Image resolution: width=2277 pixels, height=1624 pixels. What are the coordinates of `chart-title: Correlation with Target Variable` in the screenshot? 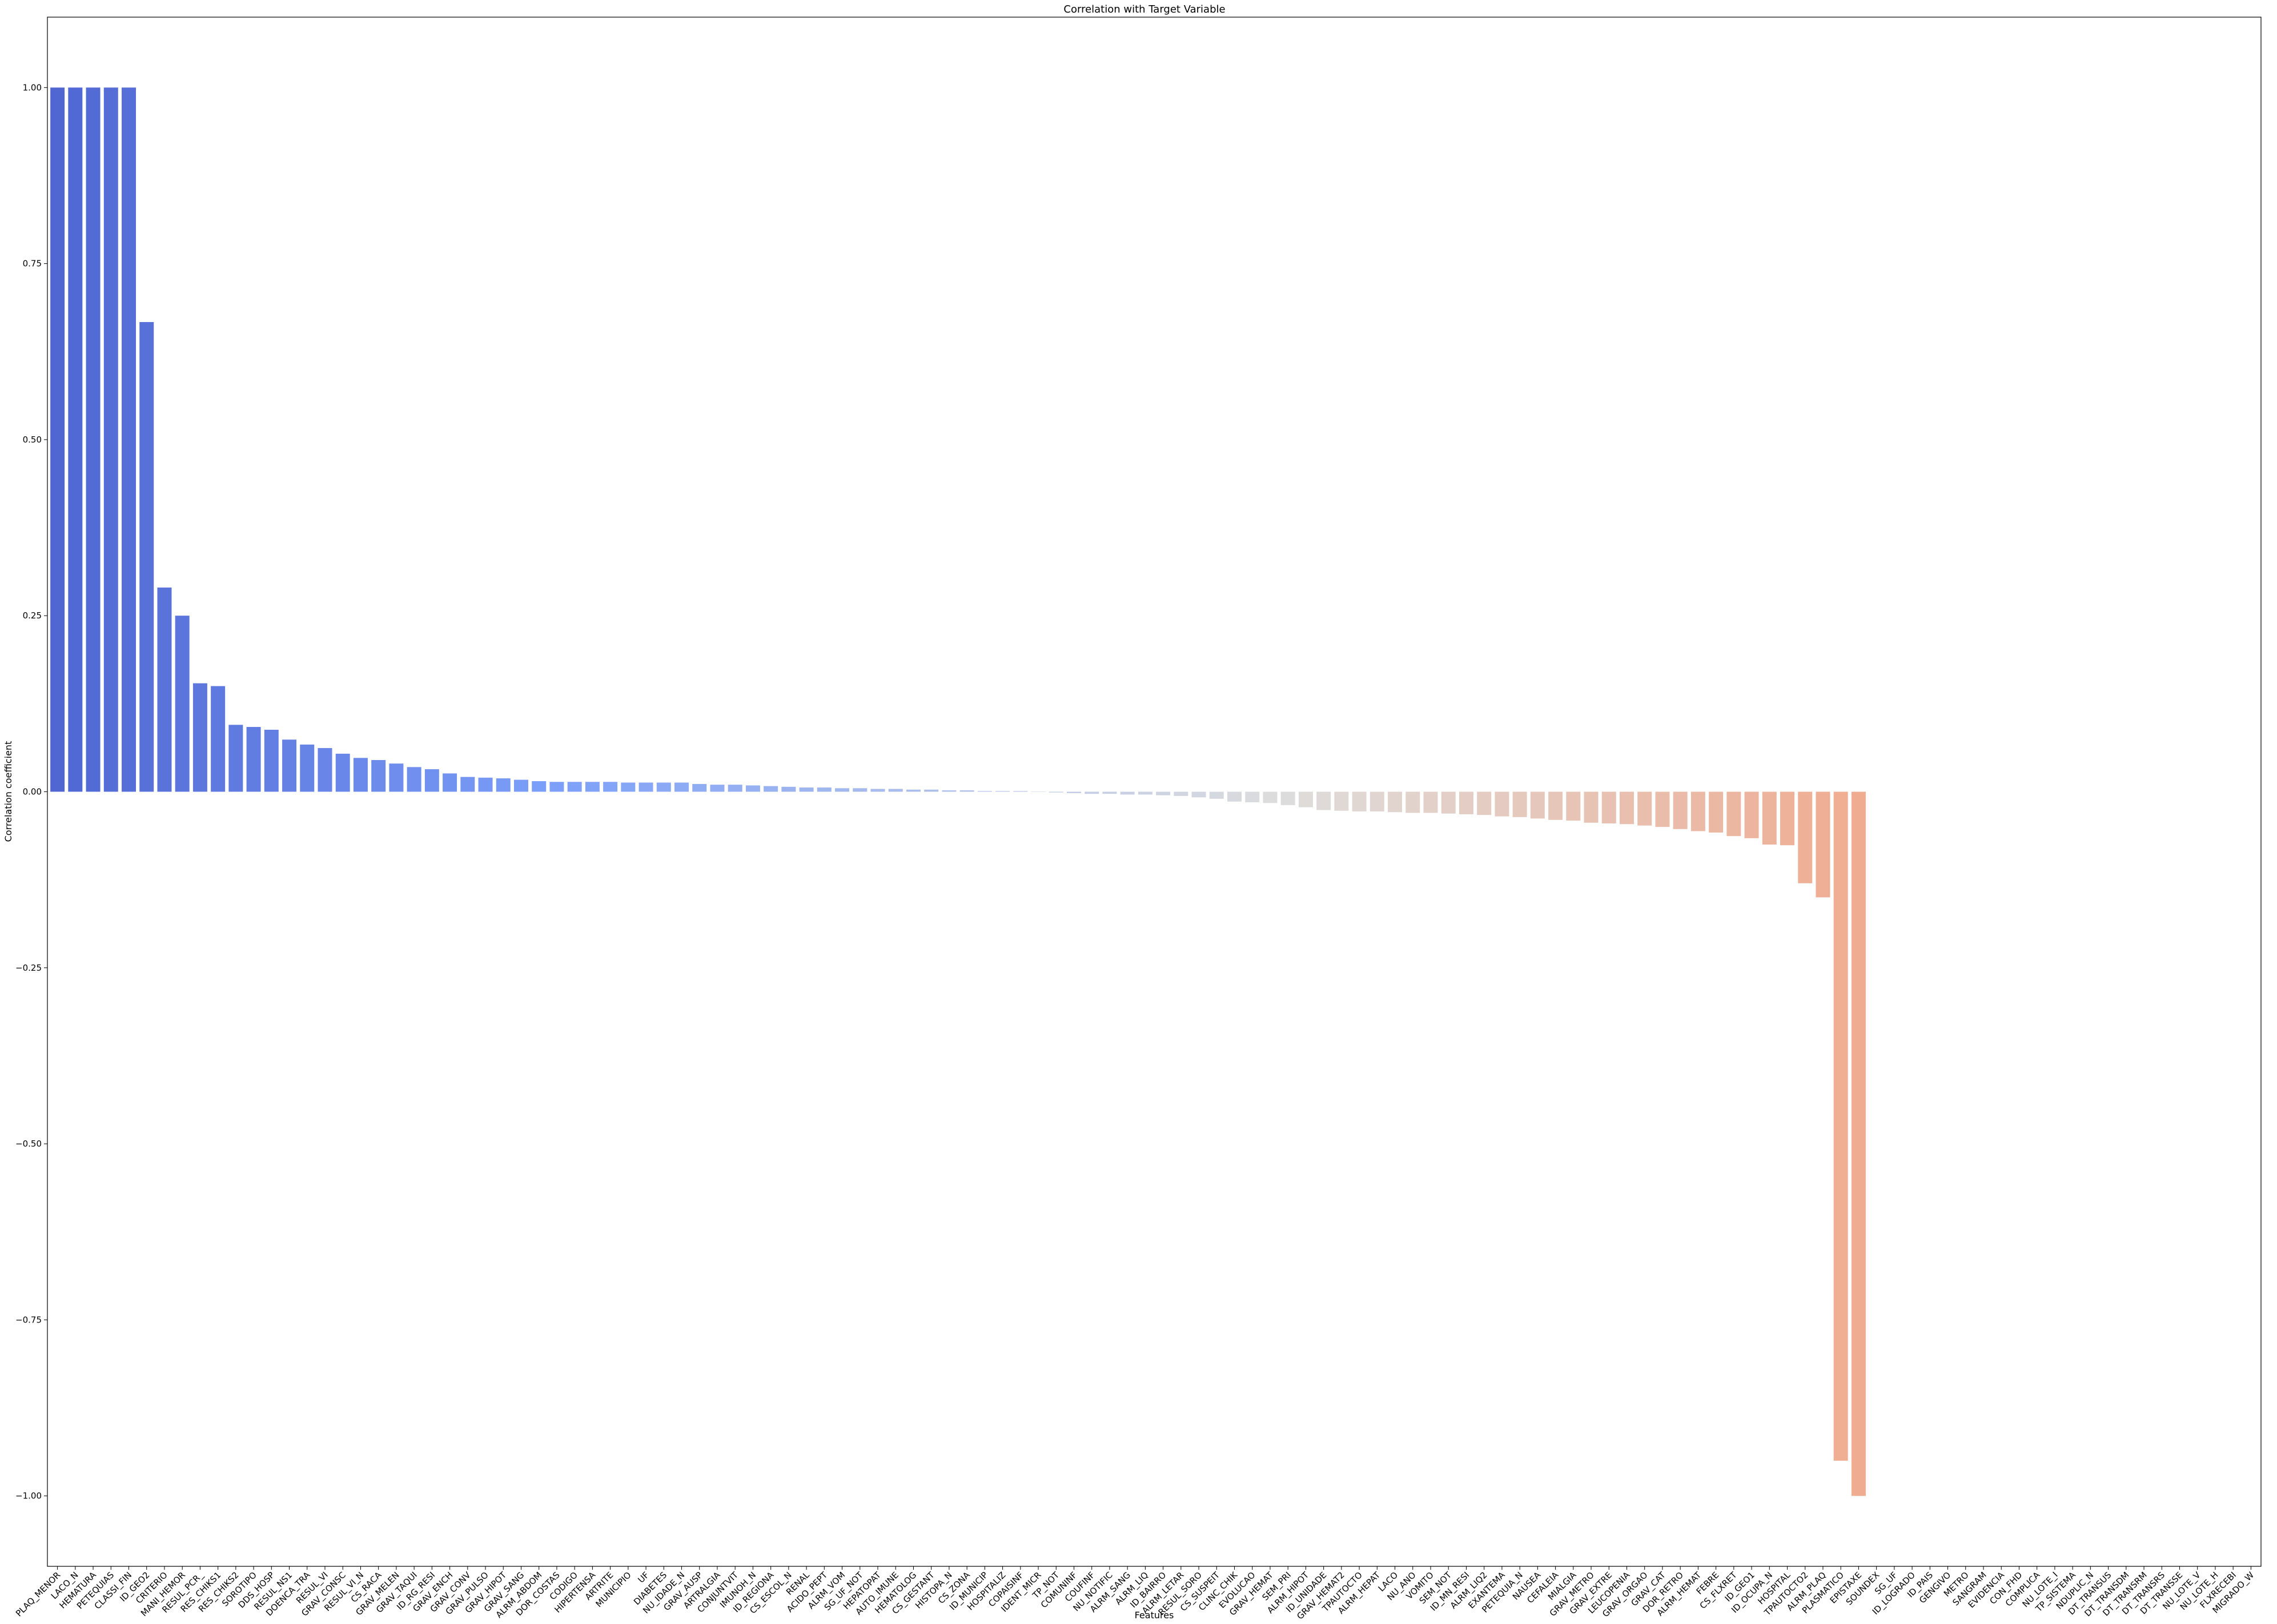 It's located at (1144, 9).